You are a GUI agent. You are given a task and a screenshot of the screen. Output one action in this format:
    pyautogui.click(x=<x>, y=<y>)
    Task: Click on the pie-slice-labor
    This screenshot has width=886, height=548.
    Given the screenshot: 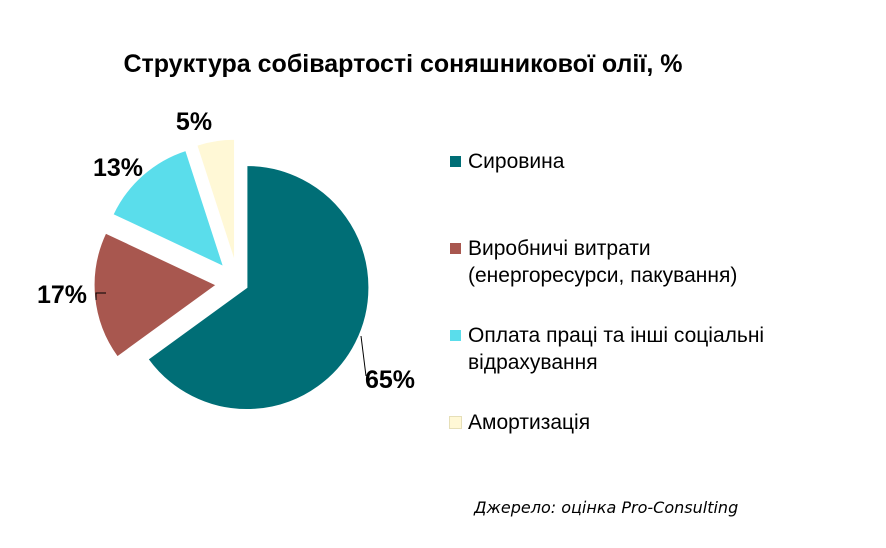 What is the action you would take?
    pyautogui.click(x=168, y=208)
    